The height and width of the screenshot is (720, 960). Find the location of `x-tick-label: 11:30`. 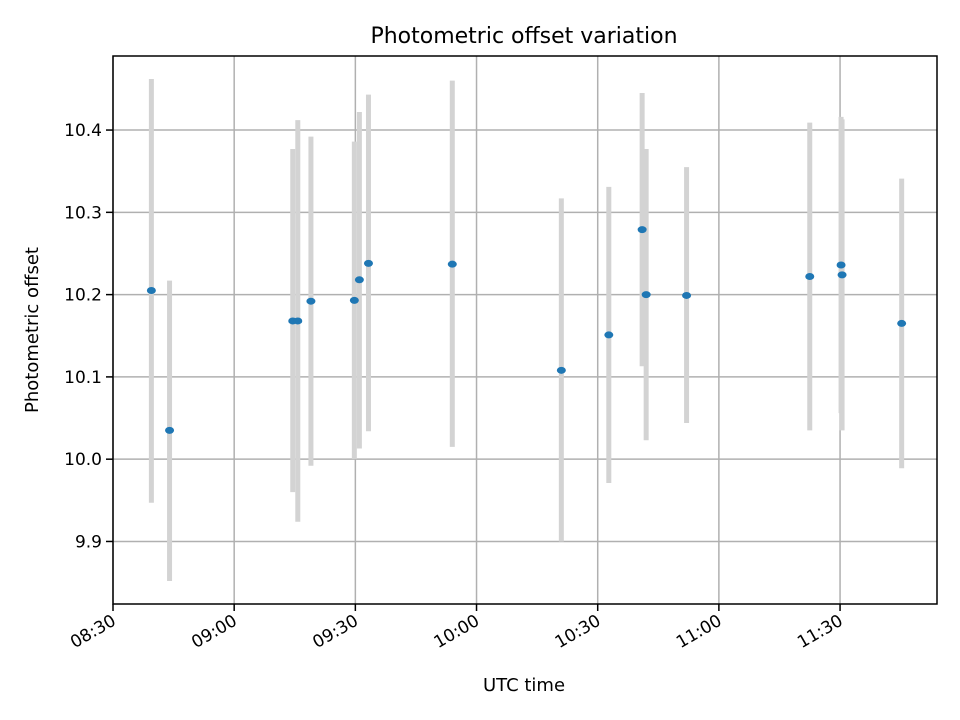

x-tick-label: 11:30 is located at coordinates (820, 632).